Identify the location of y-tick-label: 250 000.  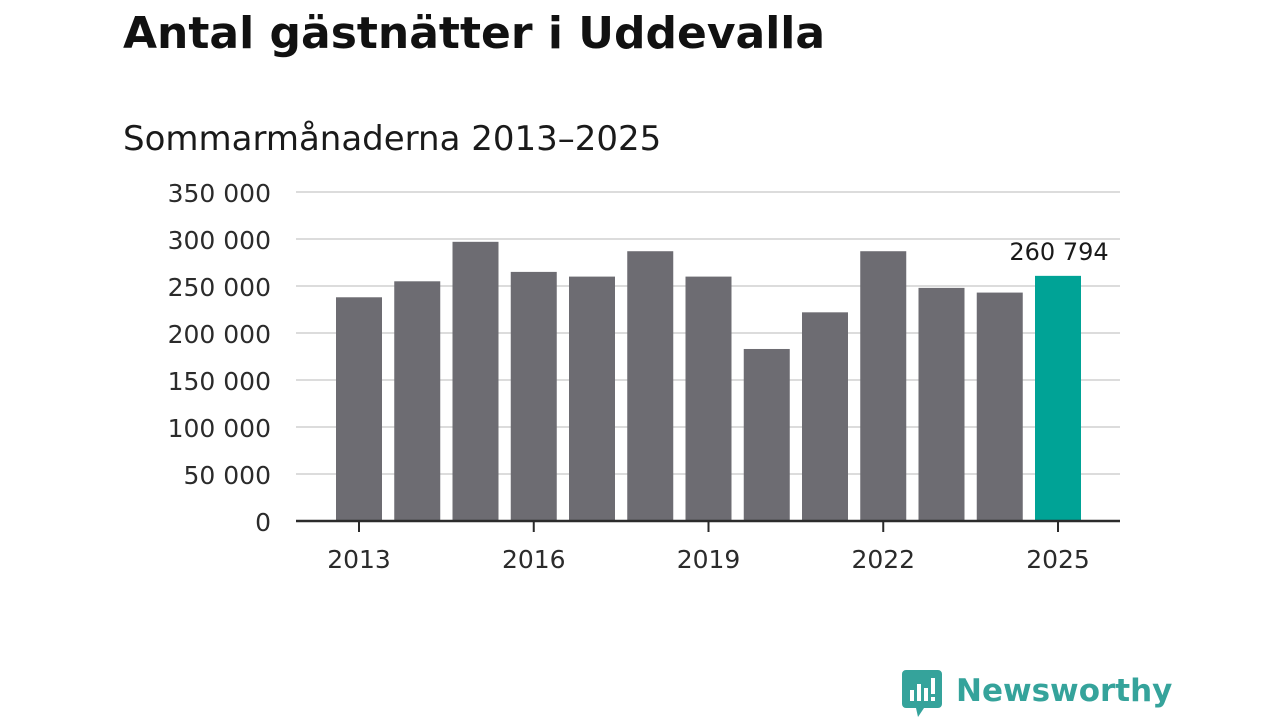
(219, 287).